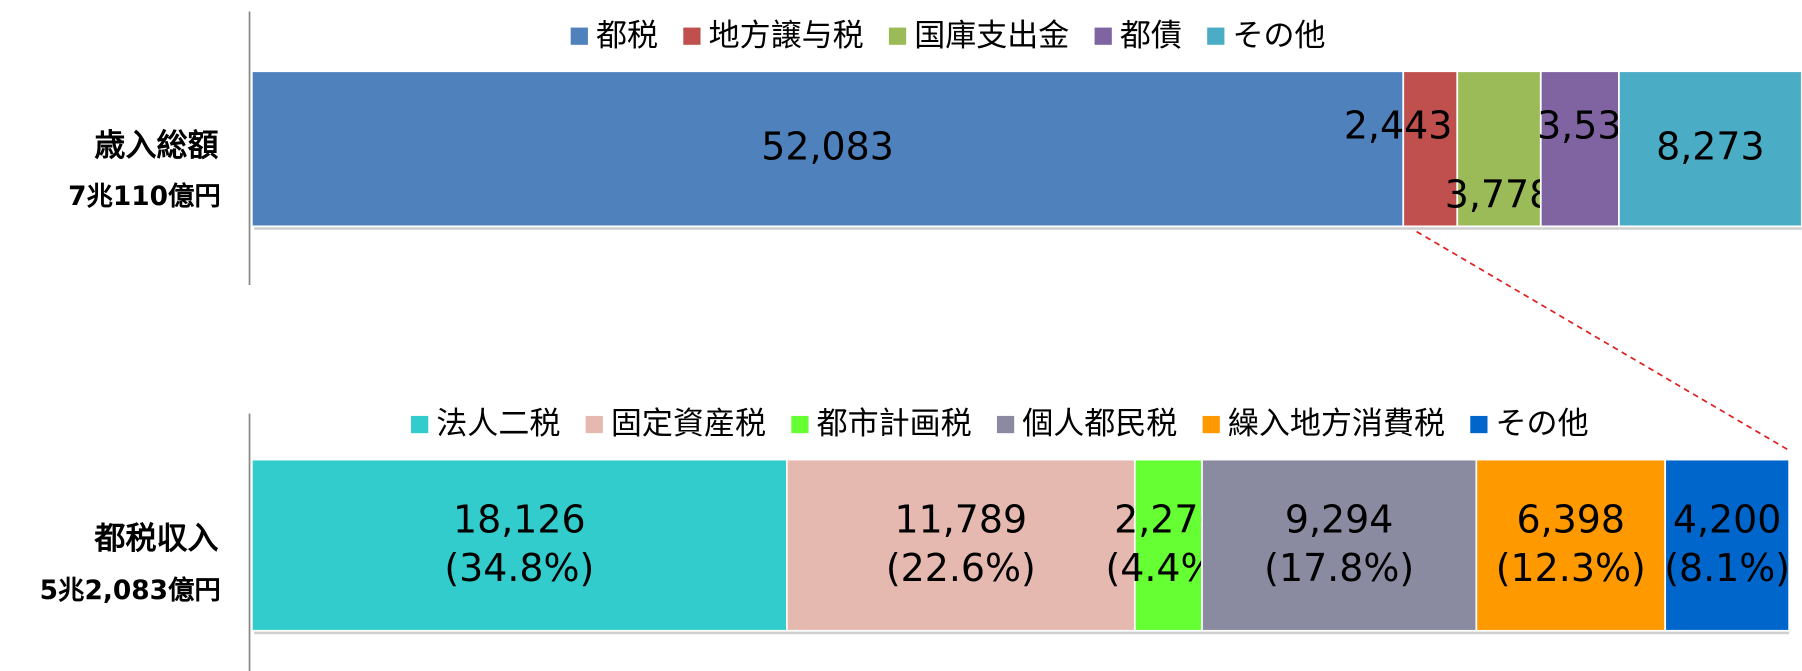  What do you see at coordinates (1710, 146) in the screenshot?
I see `value-label: 8,273` at bounding box center [1710, 146].